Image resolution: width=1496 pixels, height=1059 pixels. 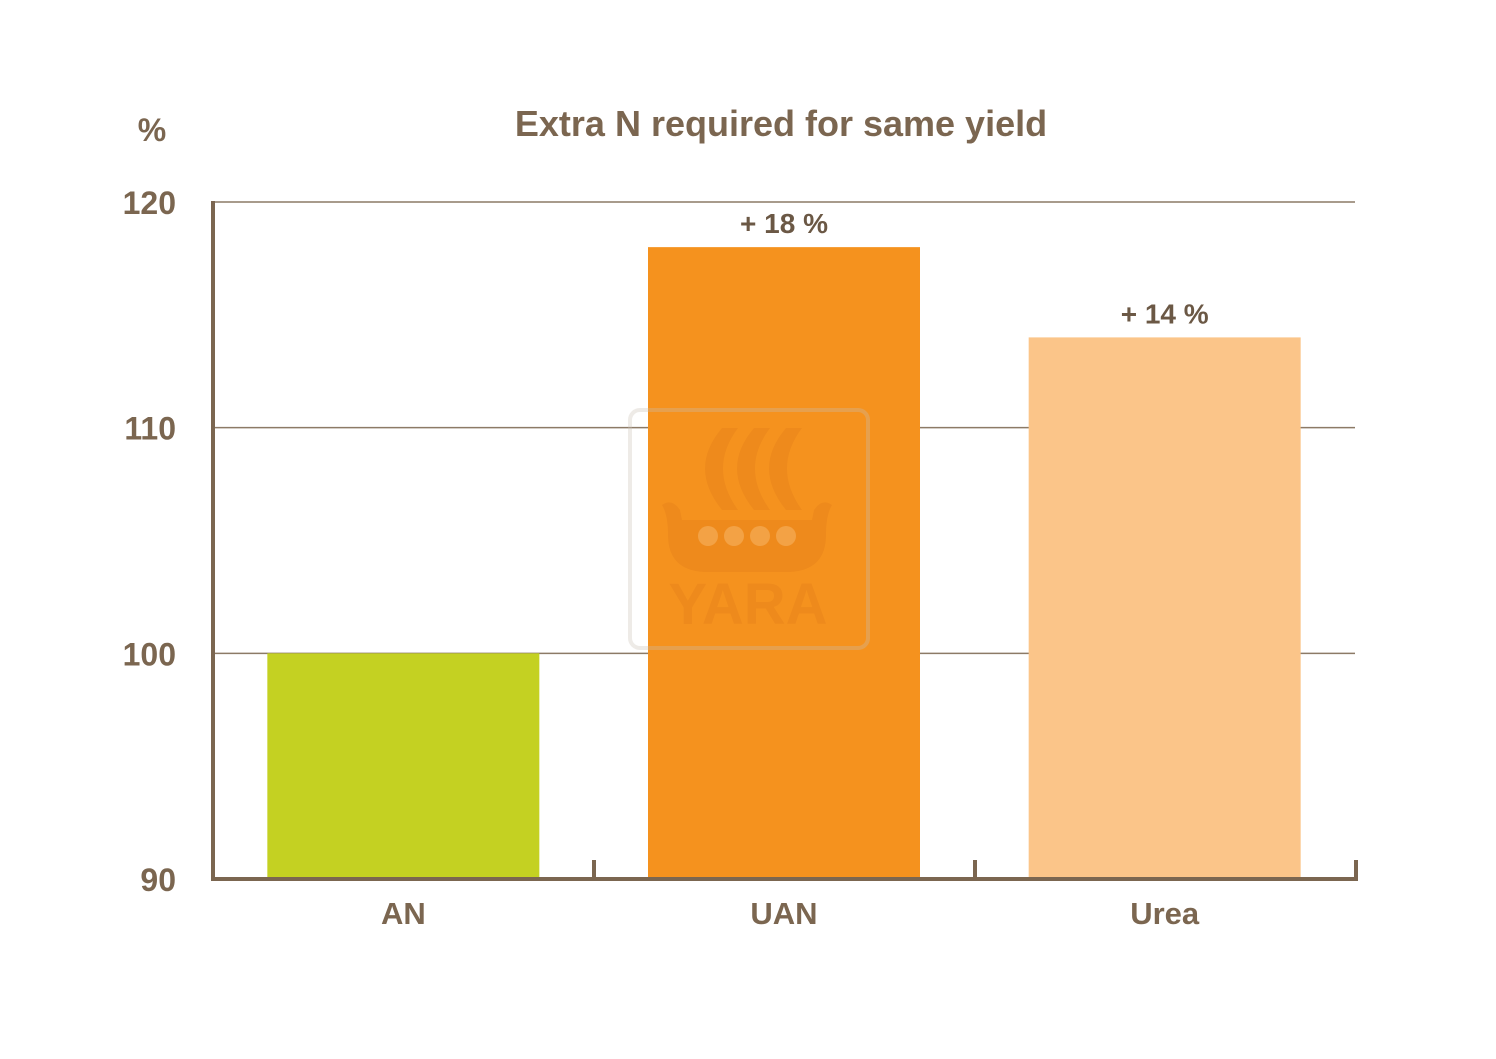 What do you see at coordinates (149, 203) in the screenshot?
I see `y-tick-label: 120` at bounding box center [149, 203].